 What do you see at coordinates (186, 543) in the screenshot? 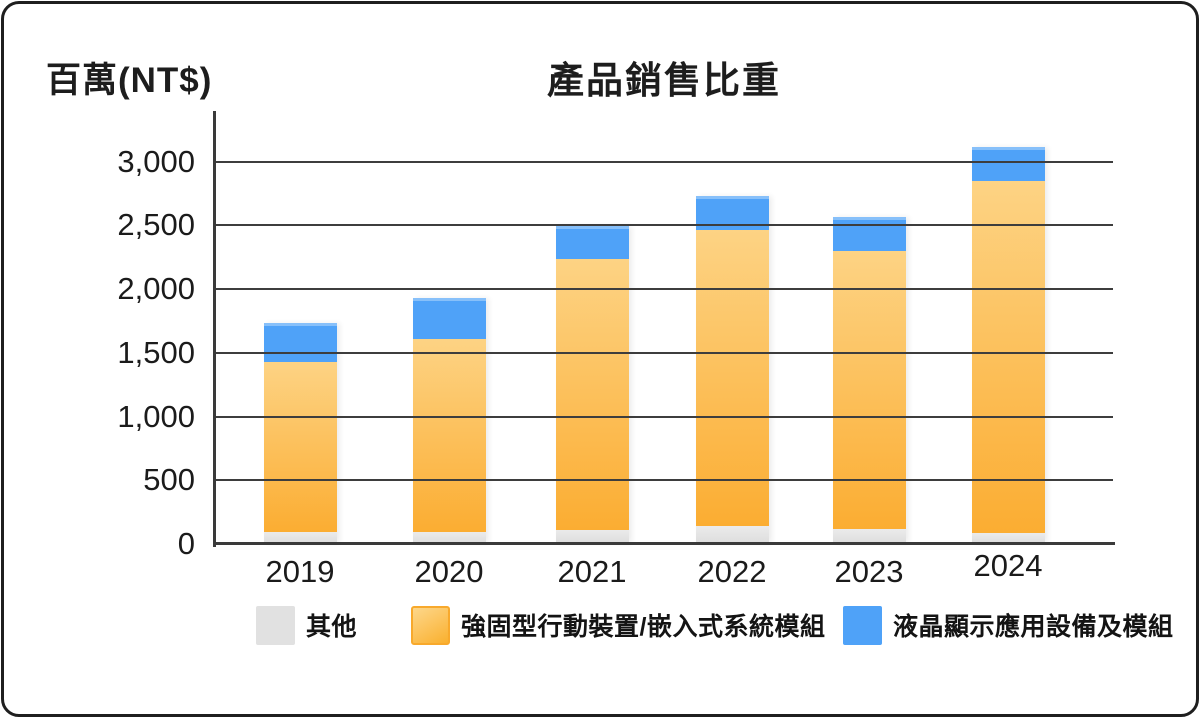
I see `y-tick-label-0: 0` at bounding box center [186, 543].